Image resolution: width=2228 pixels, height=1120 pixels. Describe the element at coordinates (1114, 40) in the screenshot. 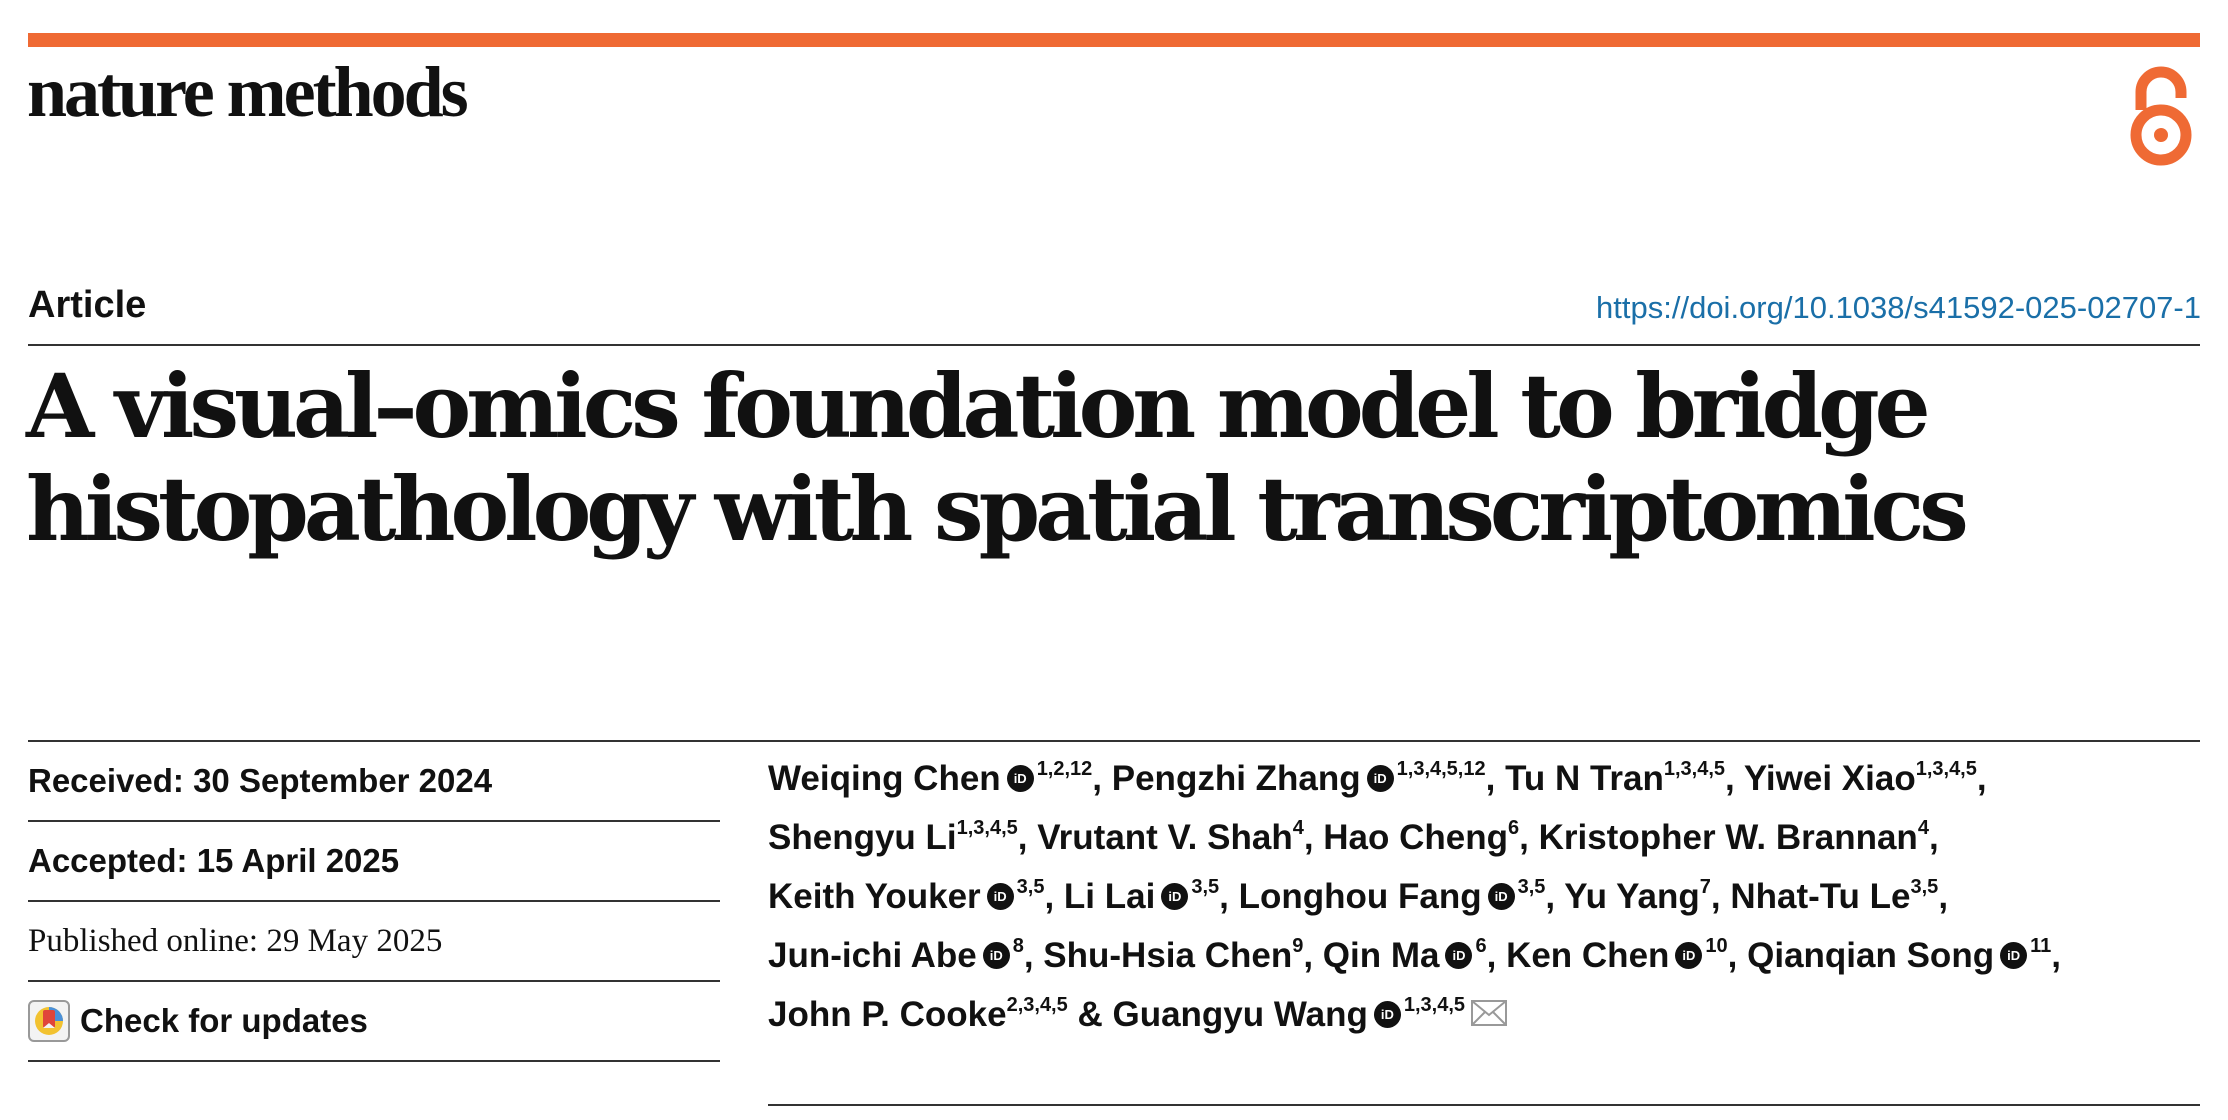

I see `journal-accent-bar` at that location.